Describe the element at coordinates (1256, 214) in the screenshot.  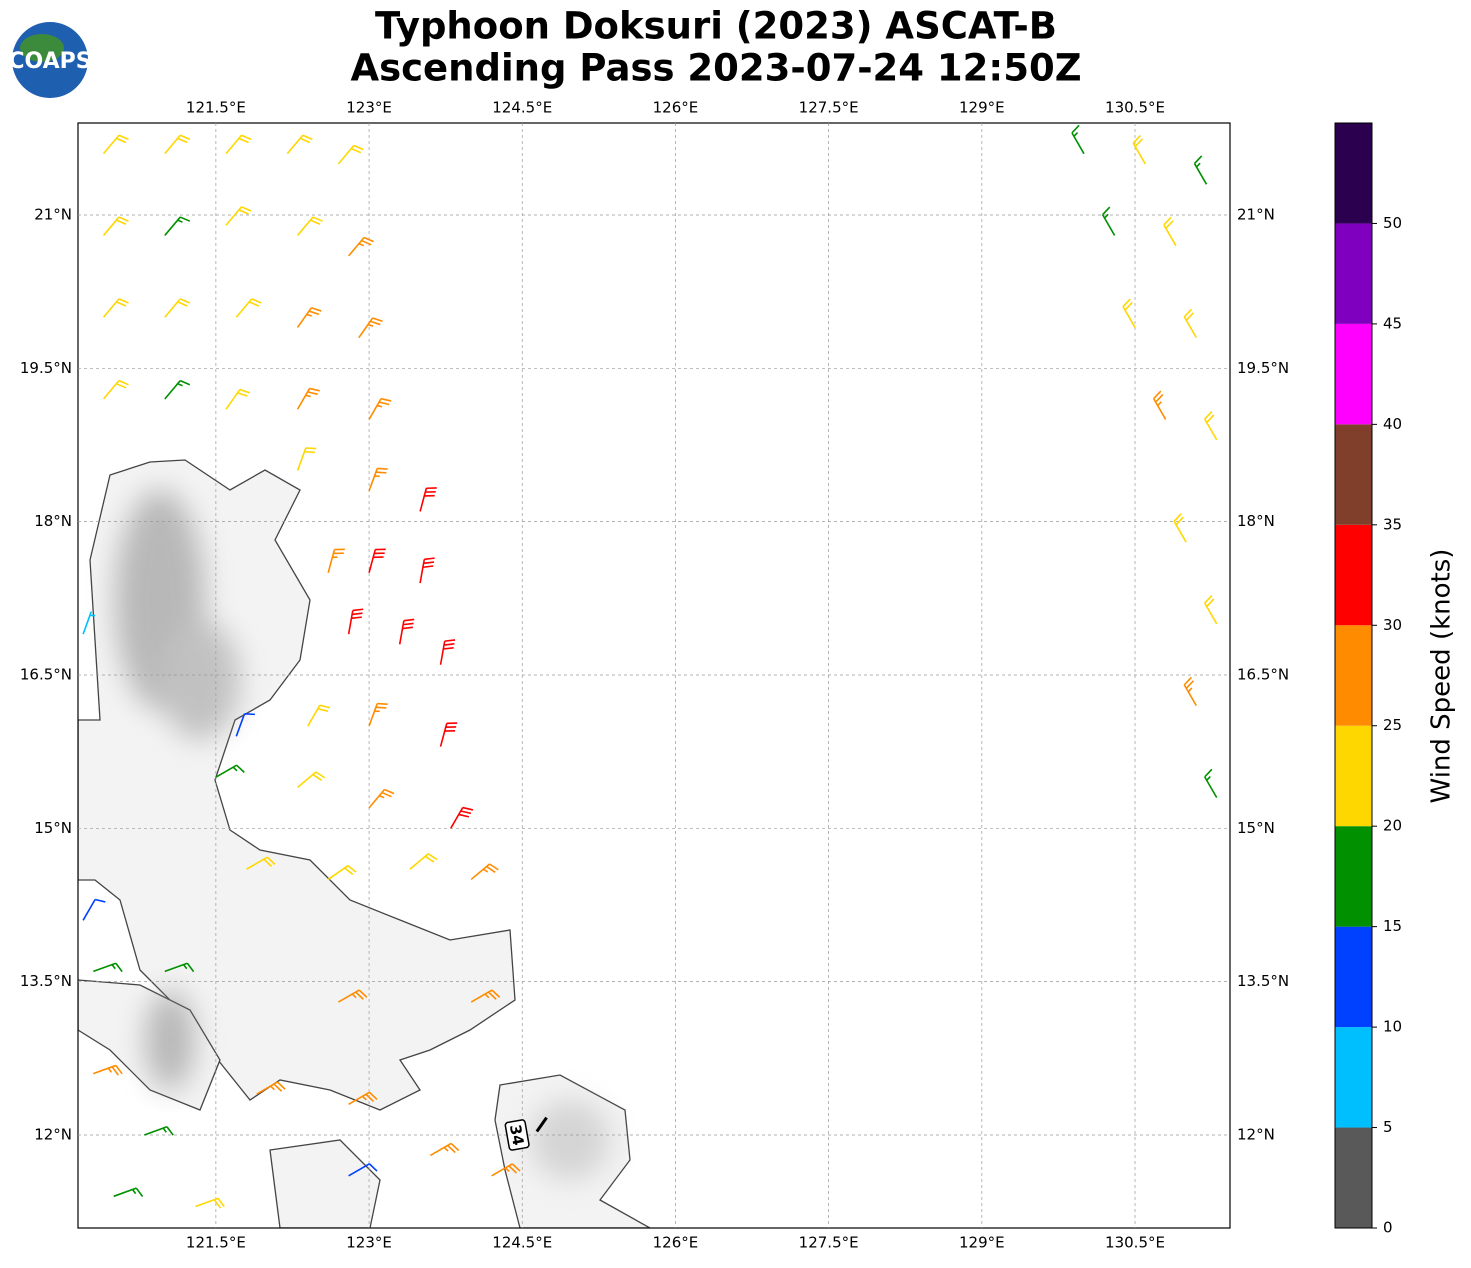
I see `y-tick-label: 21°N` at that location.